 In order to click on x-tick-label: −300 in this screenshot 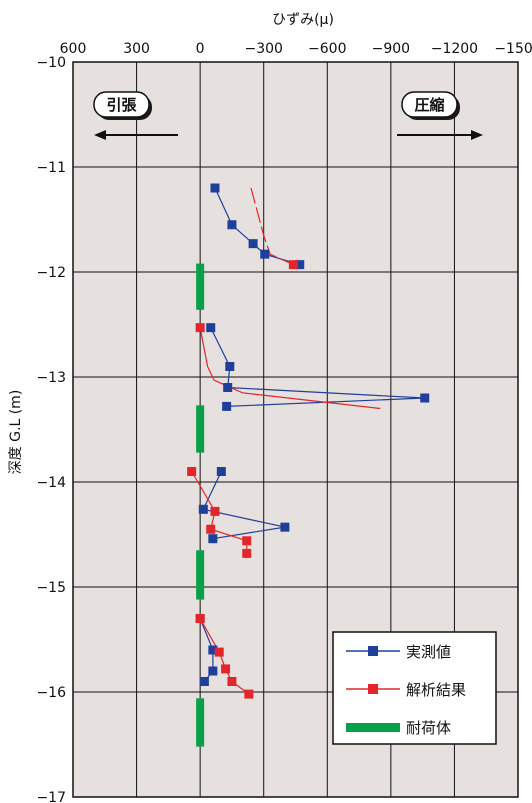, I will do `click(263, 49)`.